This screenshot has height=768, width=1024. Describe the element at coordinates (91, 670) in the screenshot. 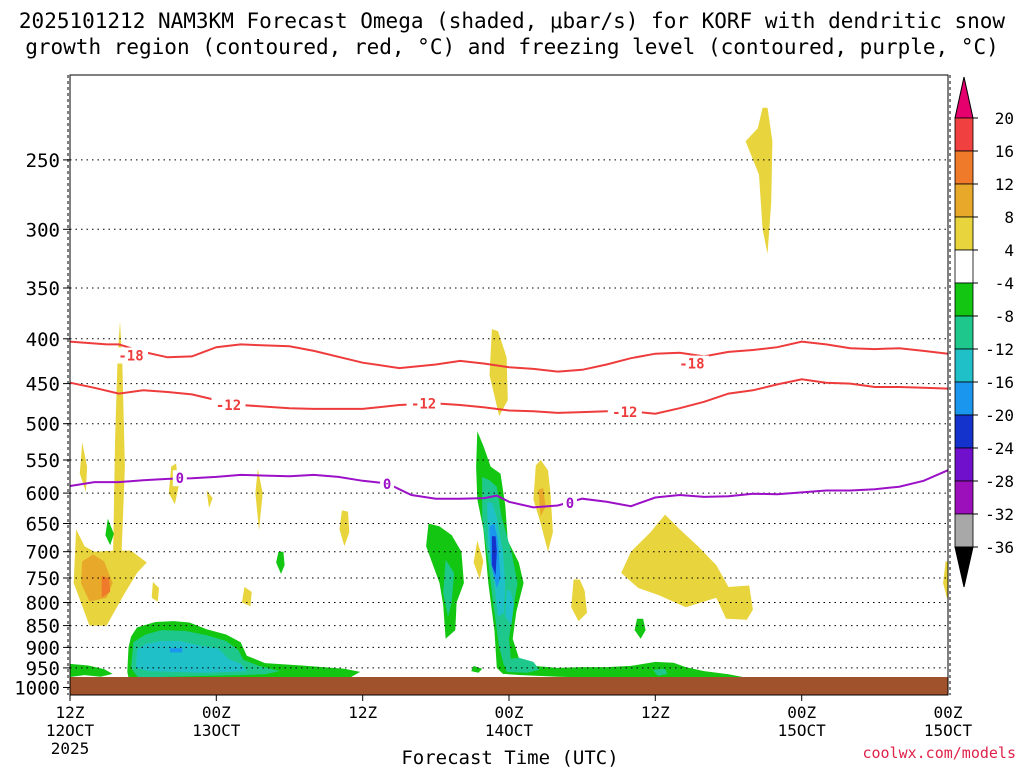

I see `shaded-region-green-low-left` at that location.